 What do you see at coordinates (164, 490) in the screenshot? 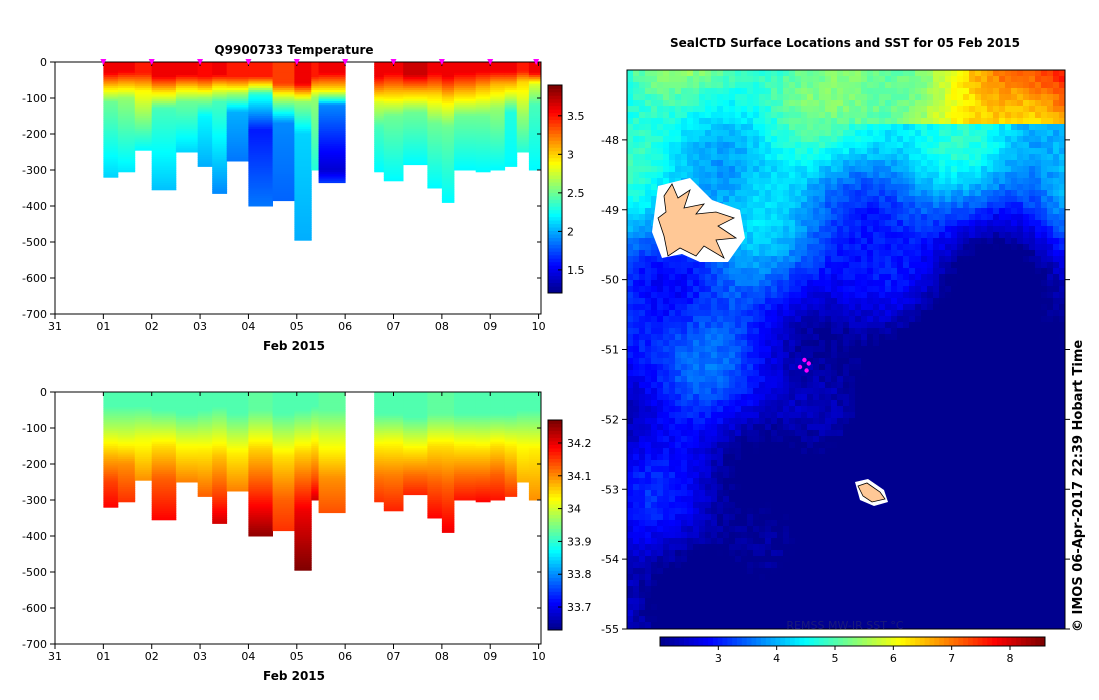
I see `salinity-profile-3-cell` at bounding box center [164, 490].